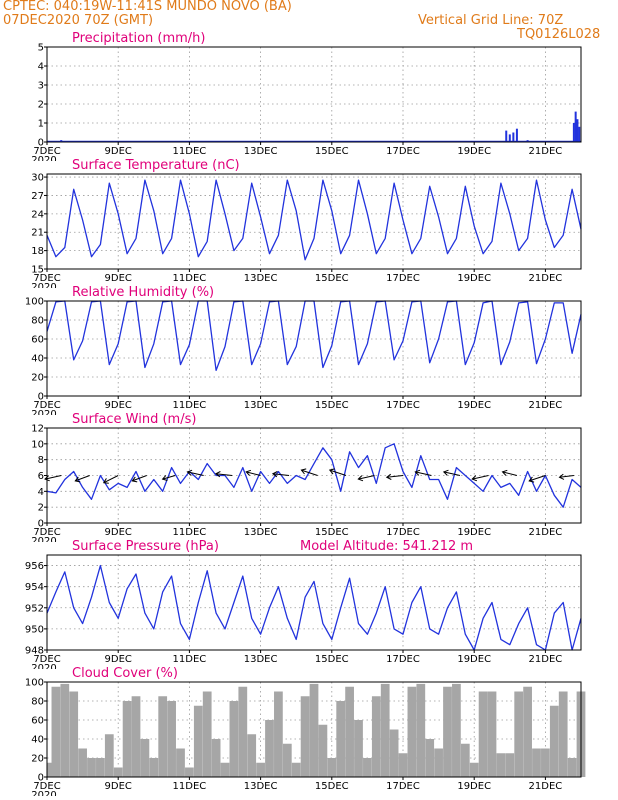 The image size is (618, 800). What do you see at coordinates (37, 270) in the screenshot?
I see `y-tick-label: 15` at bounding box center [37, 270].